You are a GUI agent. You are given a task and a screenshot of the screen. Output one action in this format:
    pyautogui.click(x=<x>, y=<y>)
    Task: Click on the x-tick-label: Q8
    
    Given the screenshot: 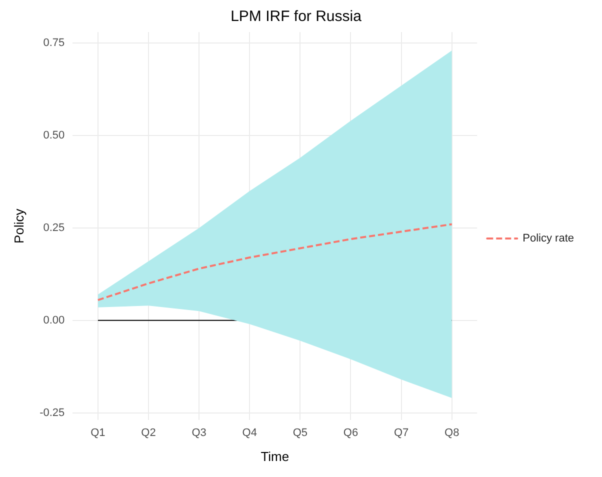 What is the action you would take?
    pyautogui.click(x=452, y=432)
    